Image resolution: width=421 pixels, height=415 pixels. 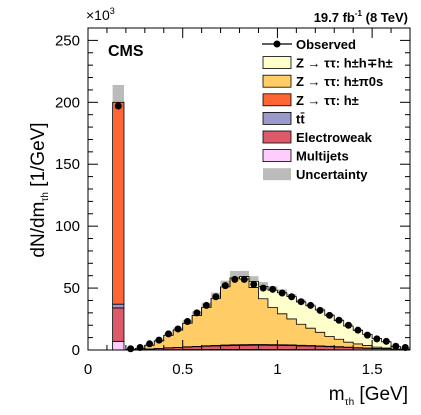 I want to click on legend-label: Z → ττ: h±h∓h±, so click(x=344, y=63).